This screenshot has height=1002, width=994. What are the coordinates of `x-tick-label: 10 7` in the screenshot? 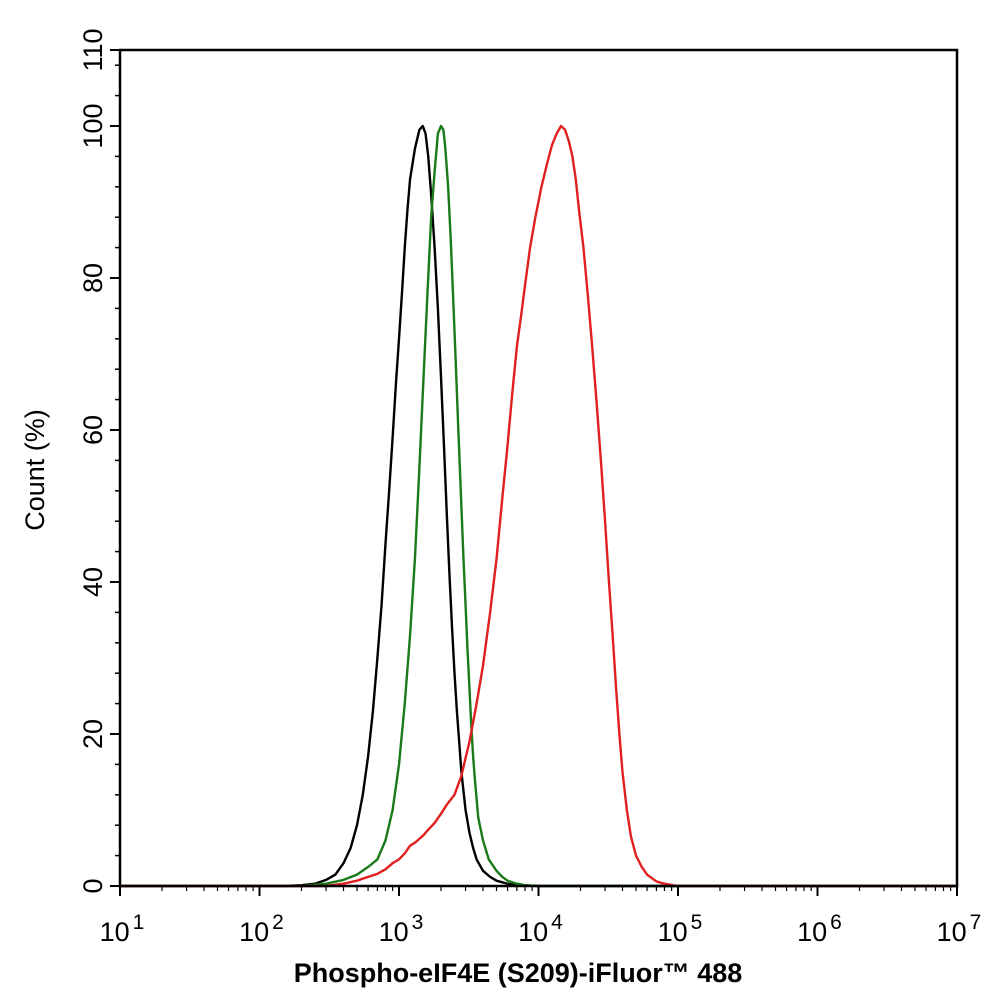 It's located at (959, 929).